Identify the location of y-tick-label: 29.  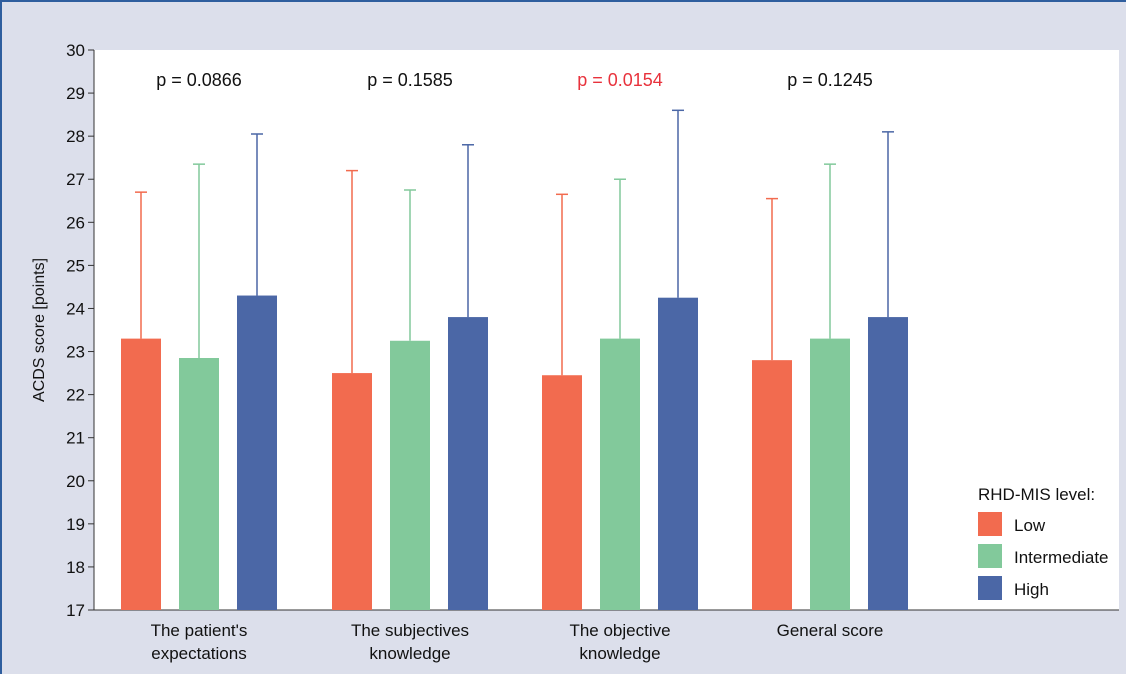
(75, 93).